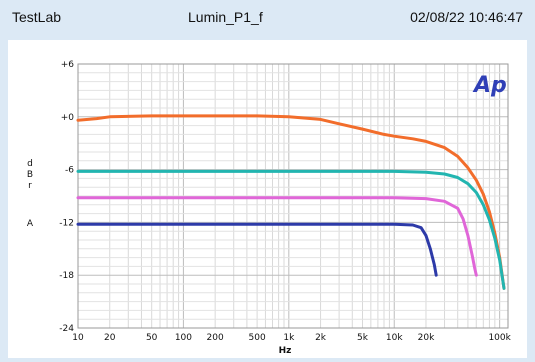 The width and height of the screenshot is (535, 362). I want to click on x-tick-label: 50, so click(152, 338).